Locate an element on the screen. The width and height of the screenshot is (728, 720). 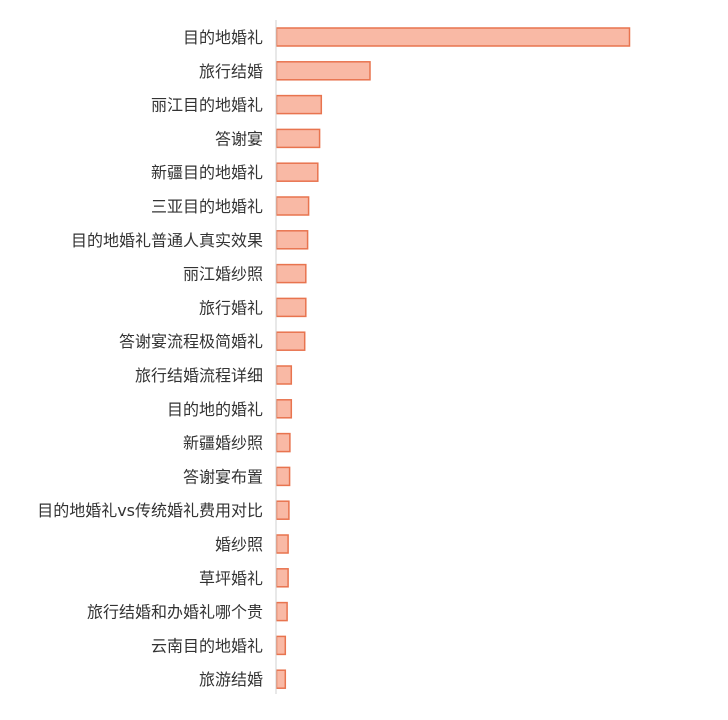
category-label-7: 目的地婚礼普通人真实效果 is located at coordinates (167, 240).